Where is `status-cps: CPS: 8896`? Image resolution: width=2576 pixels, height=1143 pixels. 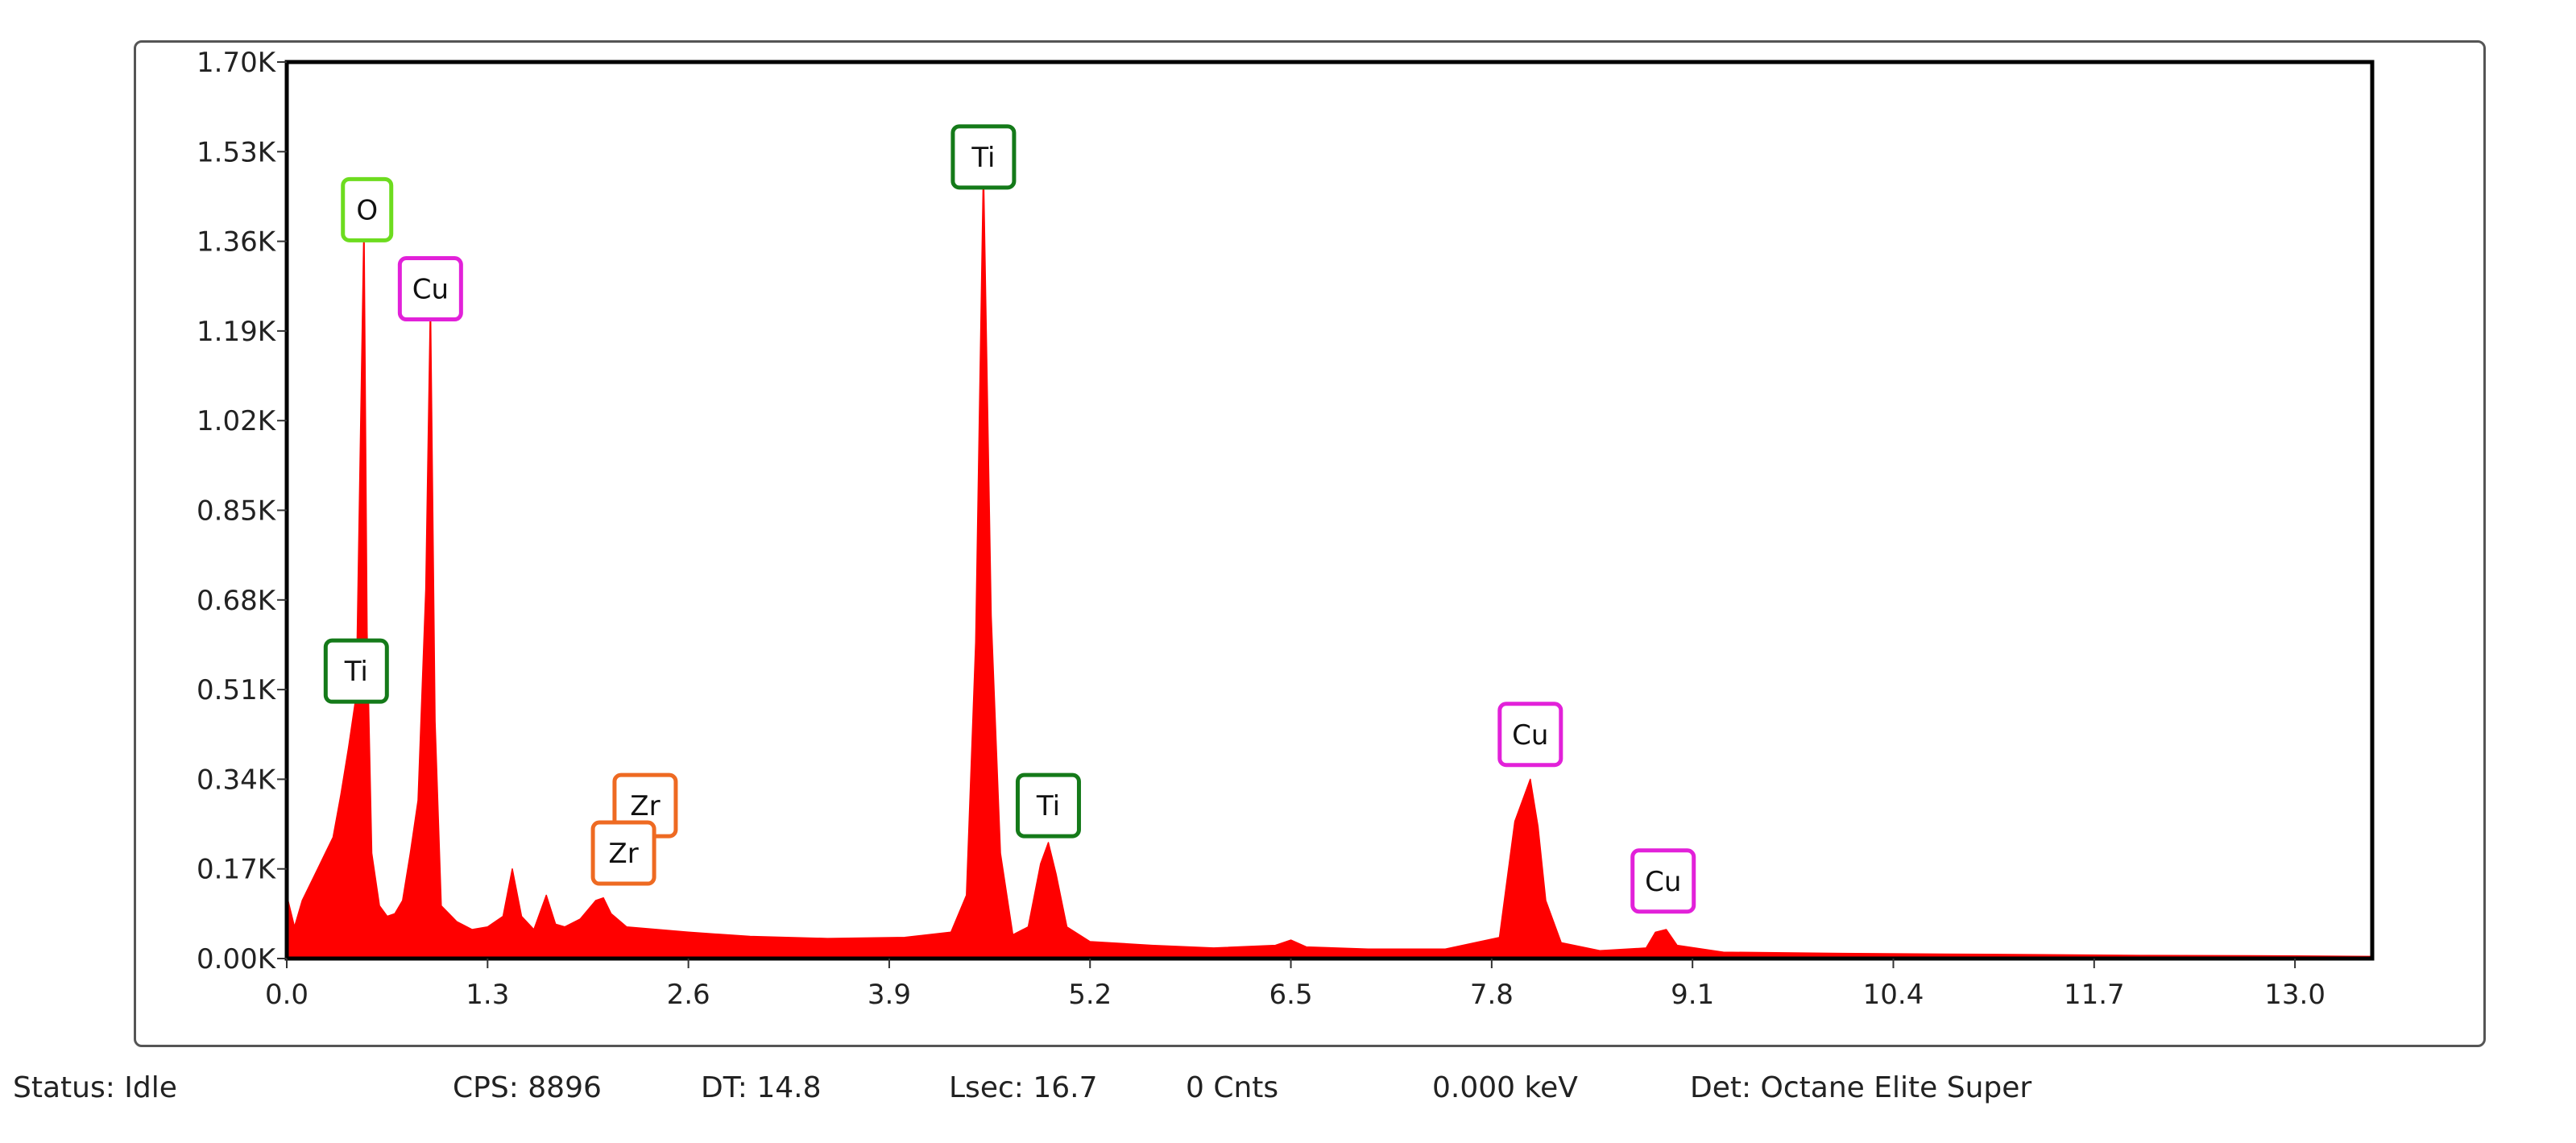
status-cps: CPS: 8896 is located at coordinates (527, 1087).